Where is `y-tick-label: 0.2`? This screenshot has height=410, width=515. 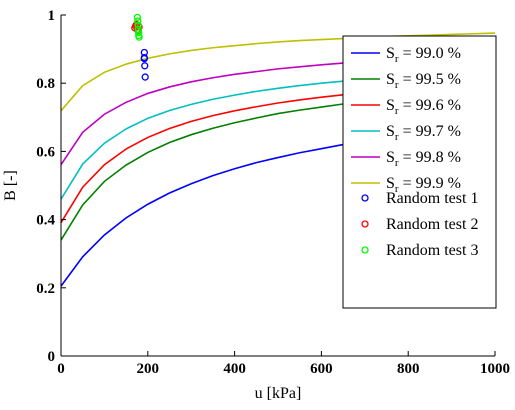 y-tick-label: 0.2 is located at coordinates (45, 289).